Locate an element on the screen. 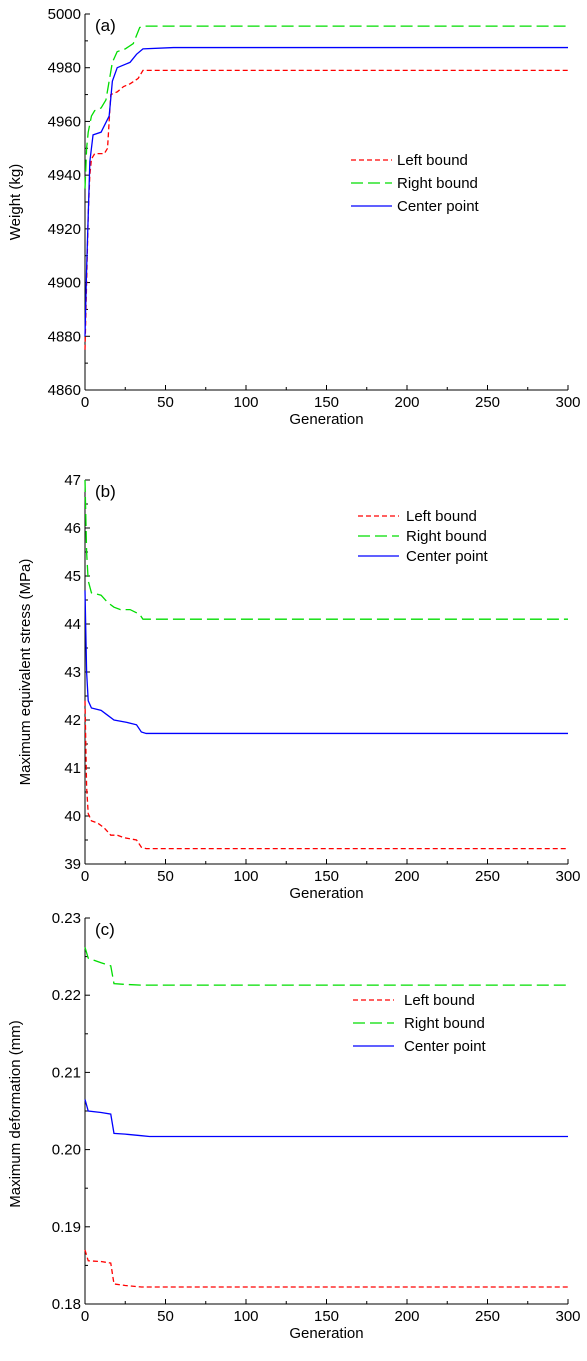  y-tick-label: 39 is located at coordinates (72, 864).